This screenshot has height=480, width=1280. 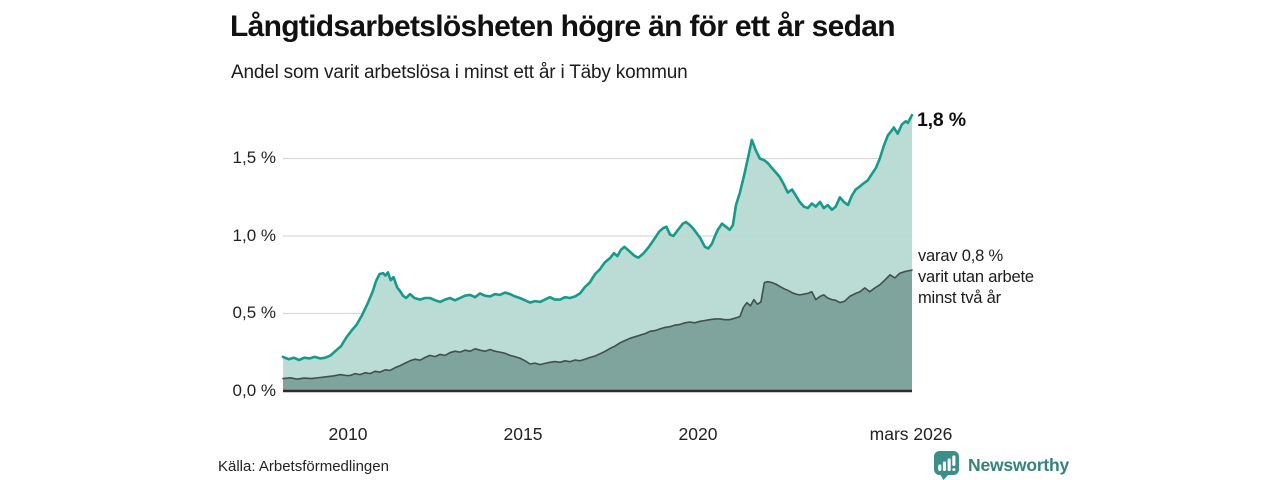 What do you see at coordinates (523, 434) in the screenshot?
I see `x-axis-label-2015: 2015` at bounding box center [523, 434].